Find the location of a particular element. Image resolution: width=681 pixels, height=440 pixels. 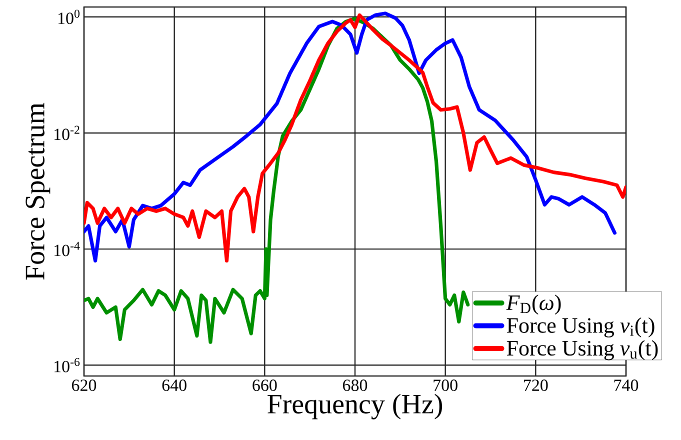

x-tick-label: 680 is located at coordinates (355, 386).